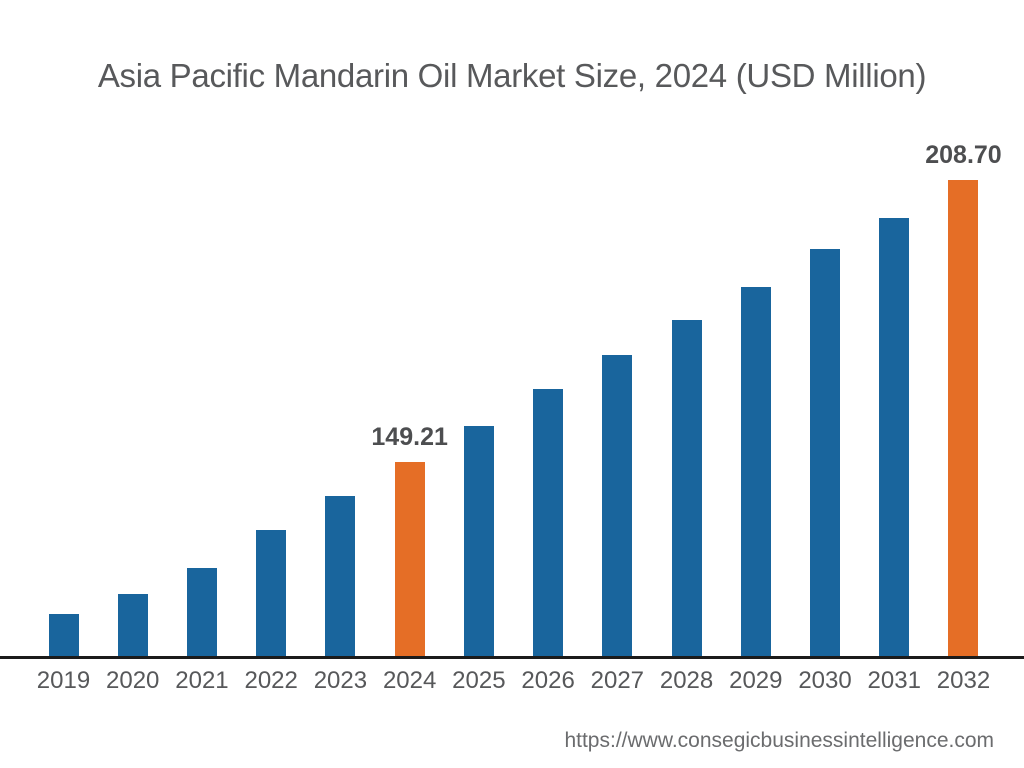 This screenshot has width=1024, height=768. I want to click on bar-2020, so click(132, 625).